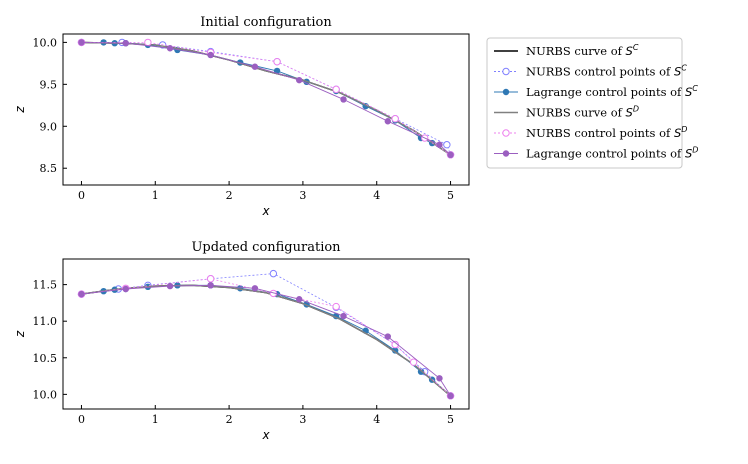  I want to click on y-tick-label: 11.5, so click(45, 285).